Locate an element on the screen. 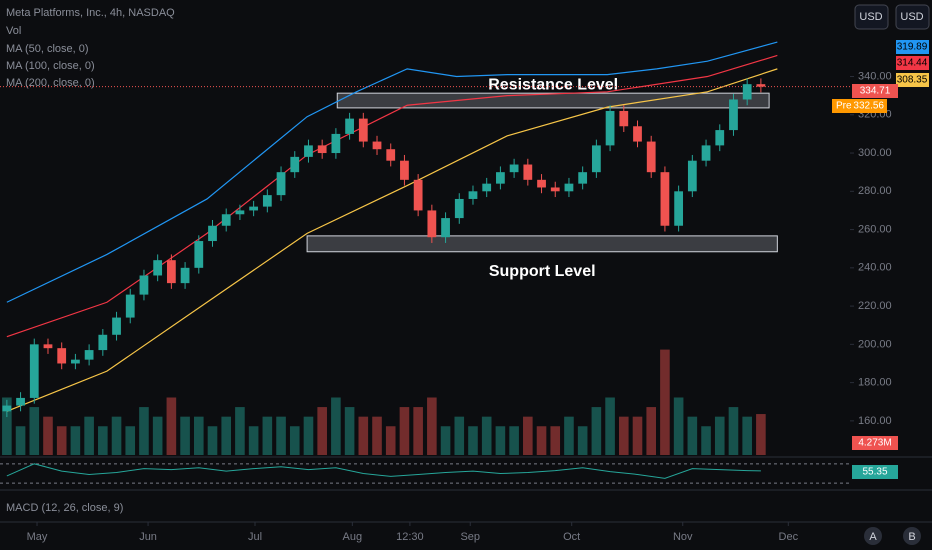  level-label: Support Level is located at coordinates (542, 271).